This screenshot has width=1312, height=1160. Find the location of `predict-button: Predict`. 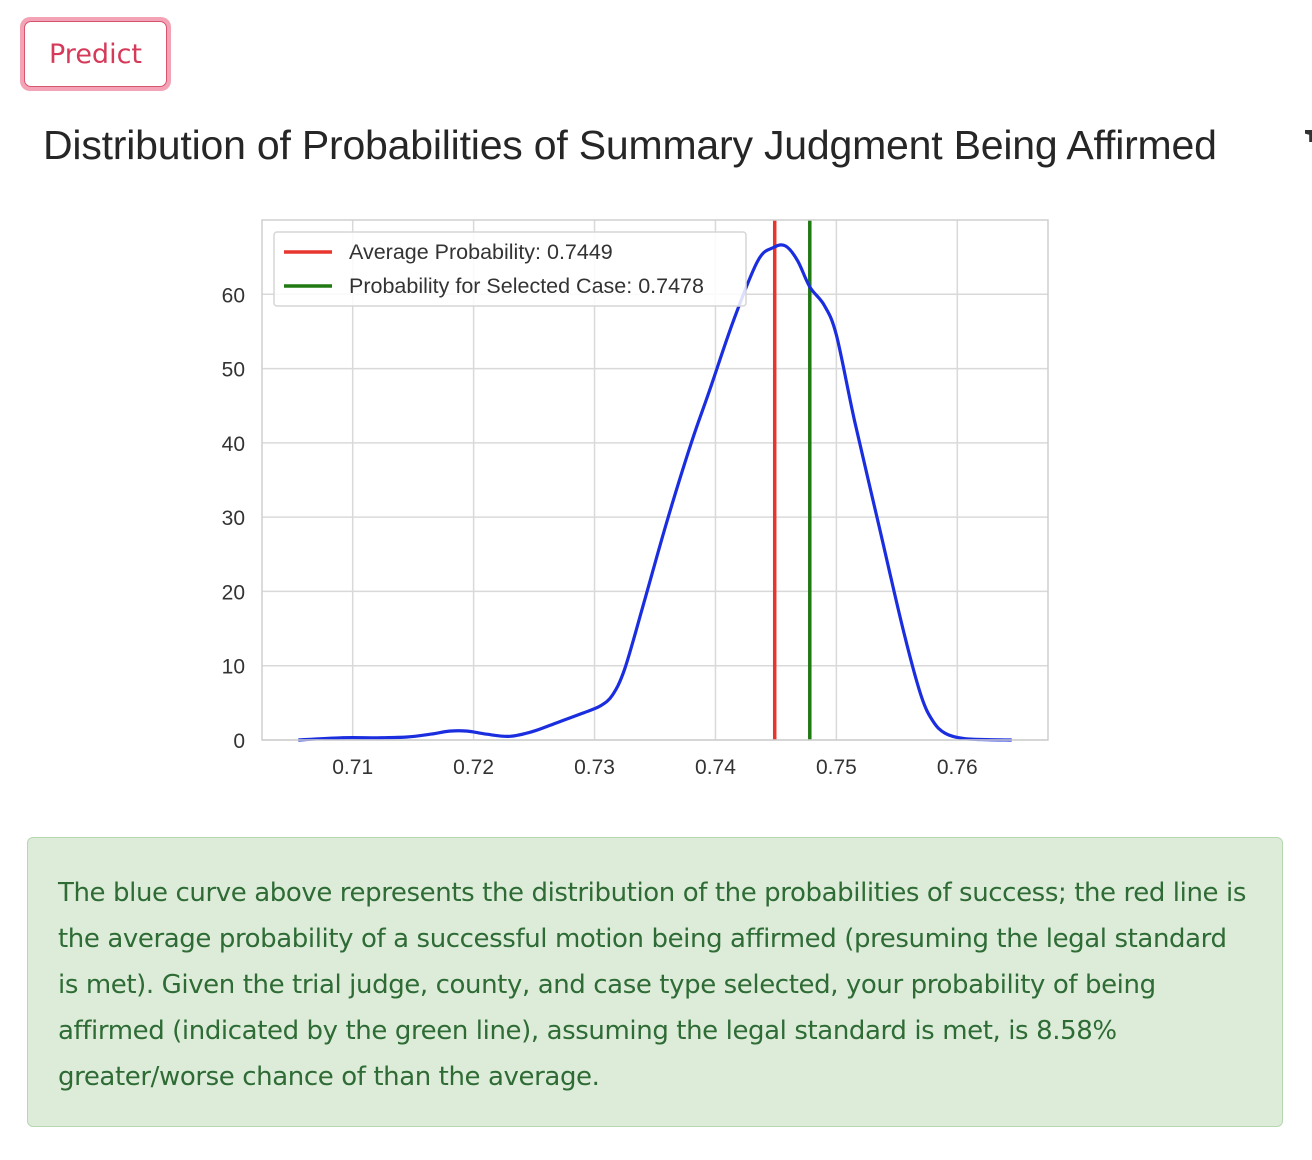

predict-button: Predict is located at coordinates (95, 54).